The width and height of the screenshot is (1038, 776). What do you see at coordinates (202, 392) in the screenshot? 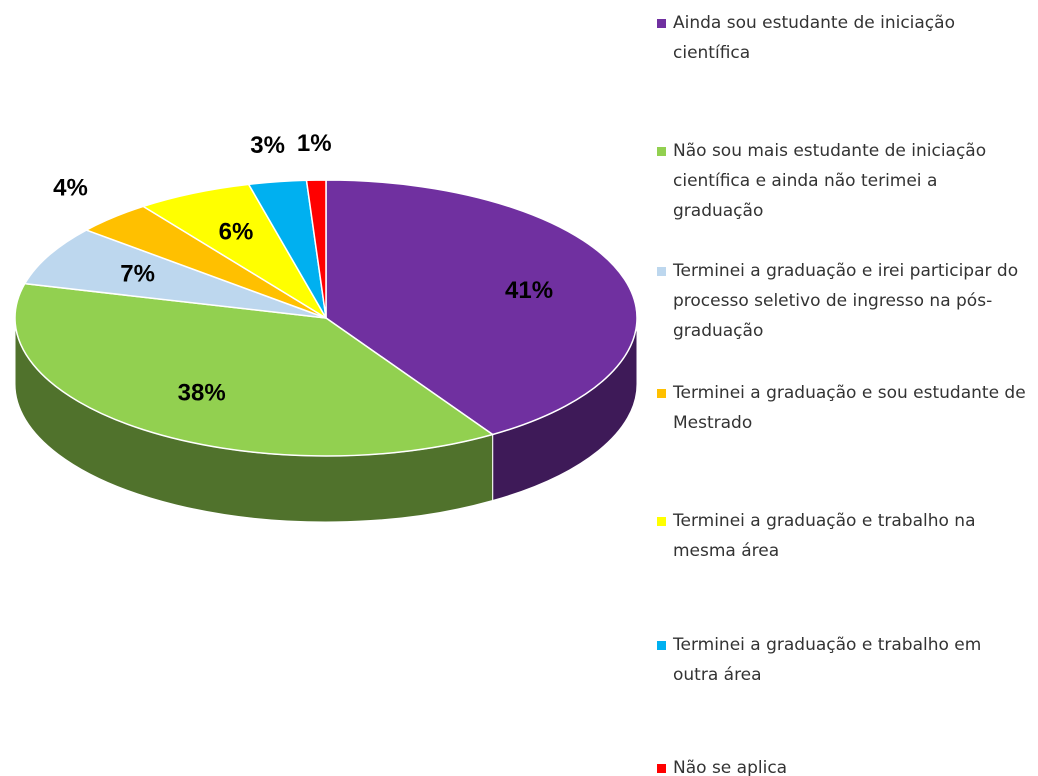
I see `data-label: 38%` at bounding box center [202, 392].